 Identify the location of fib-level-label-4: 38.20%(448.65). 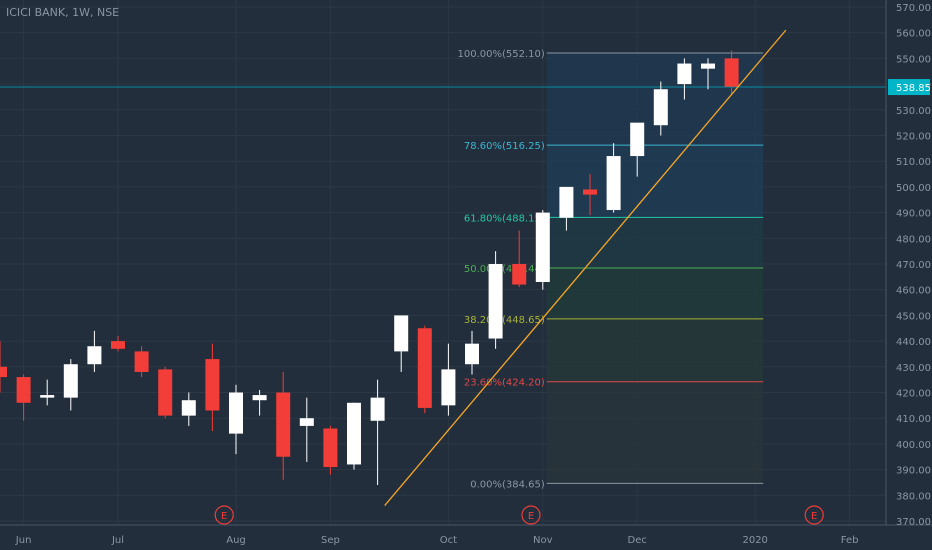
(504, 320).